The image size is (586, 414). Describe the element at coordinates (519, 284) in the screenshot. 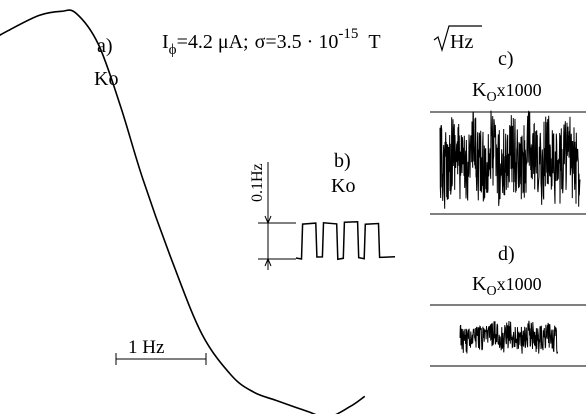

I see `panel-d-factor: x1000` at that location.